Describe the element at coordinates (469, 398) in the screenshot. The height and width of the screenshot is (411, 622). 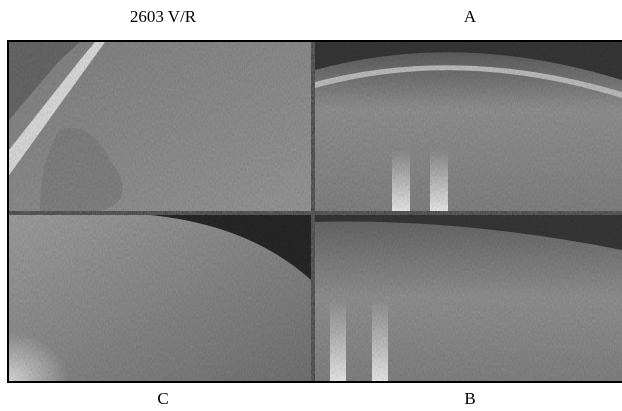
I see `panel-label: B` at that location.